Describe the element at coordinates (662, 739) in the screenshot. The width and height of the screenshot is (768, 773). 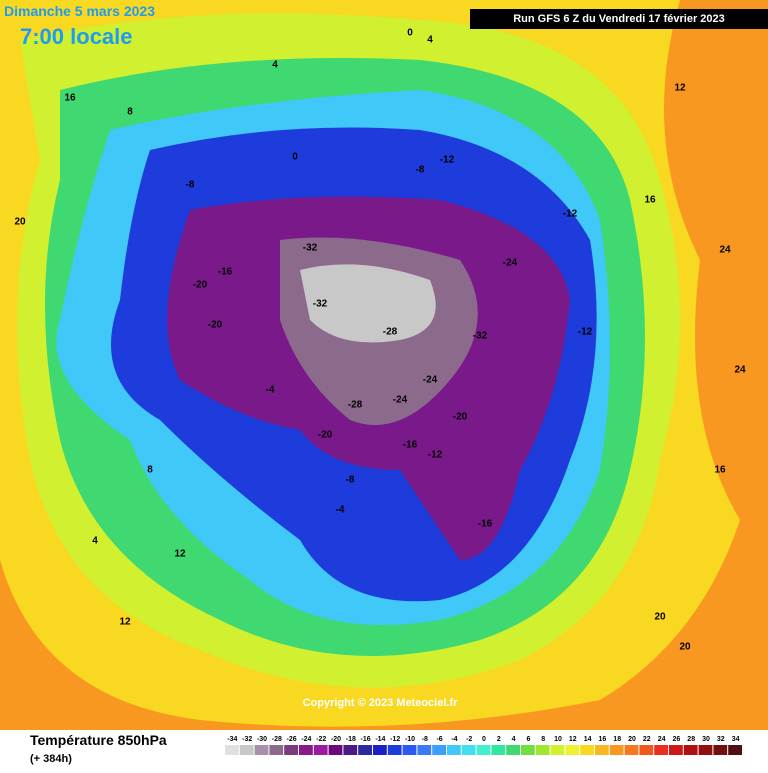
I see `scale-label: 24` at that location.